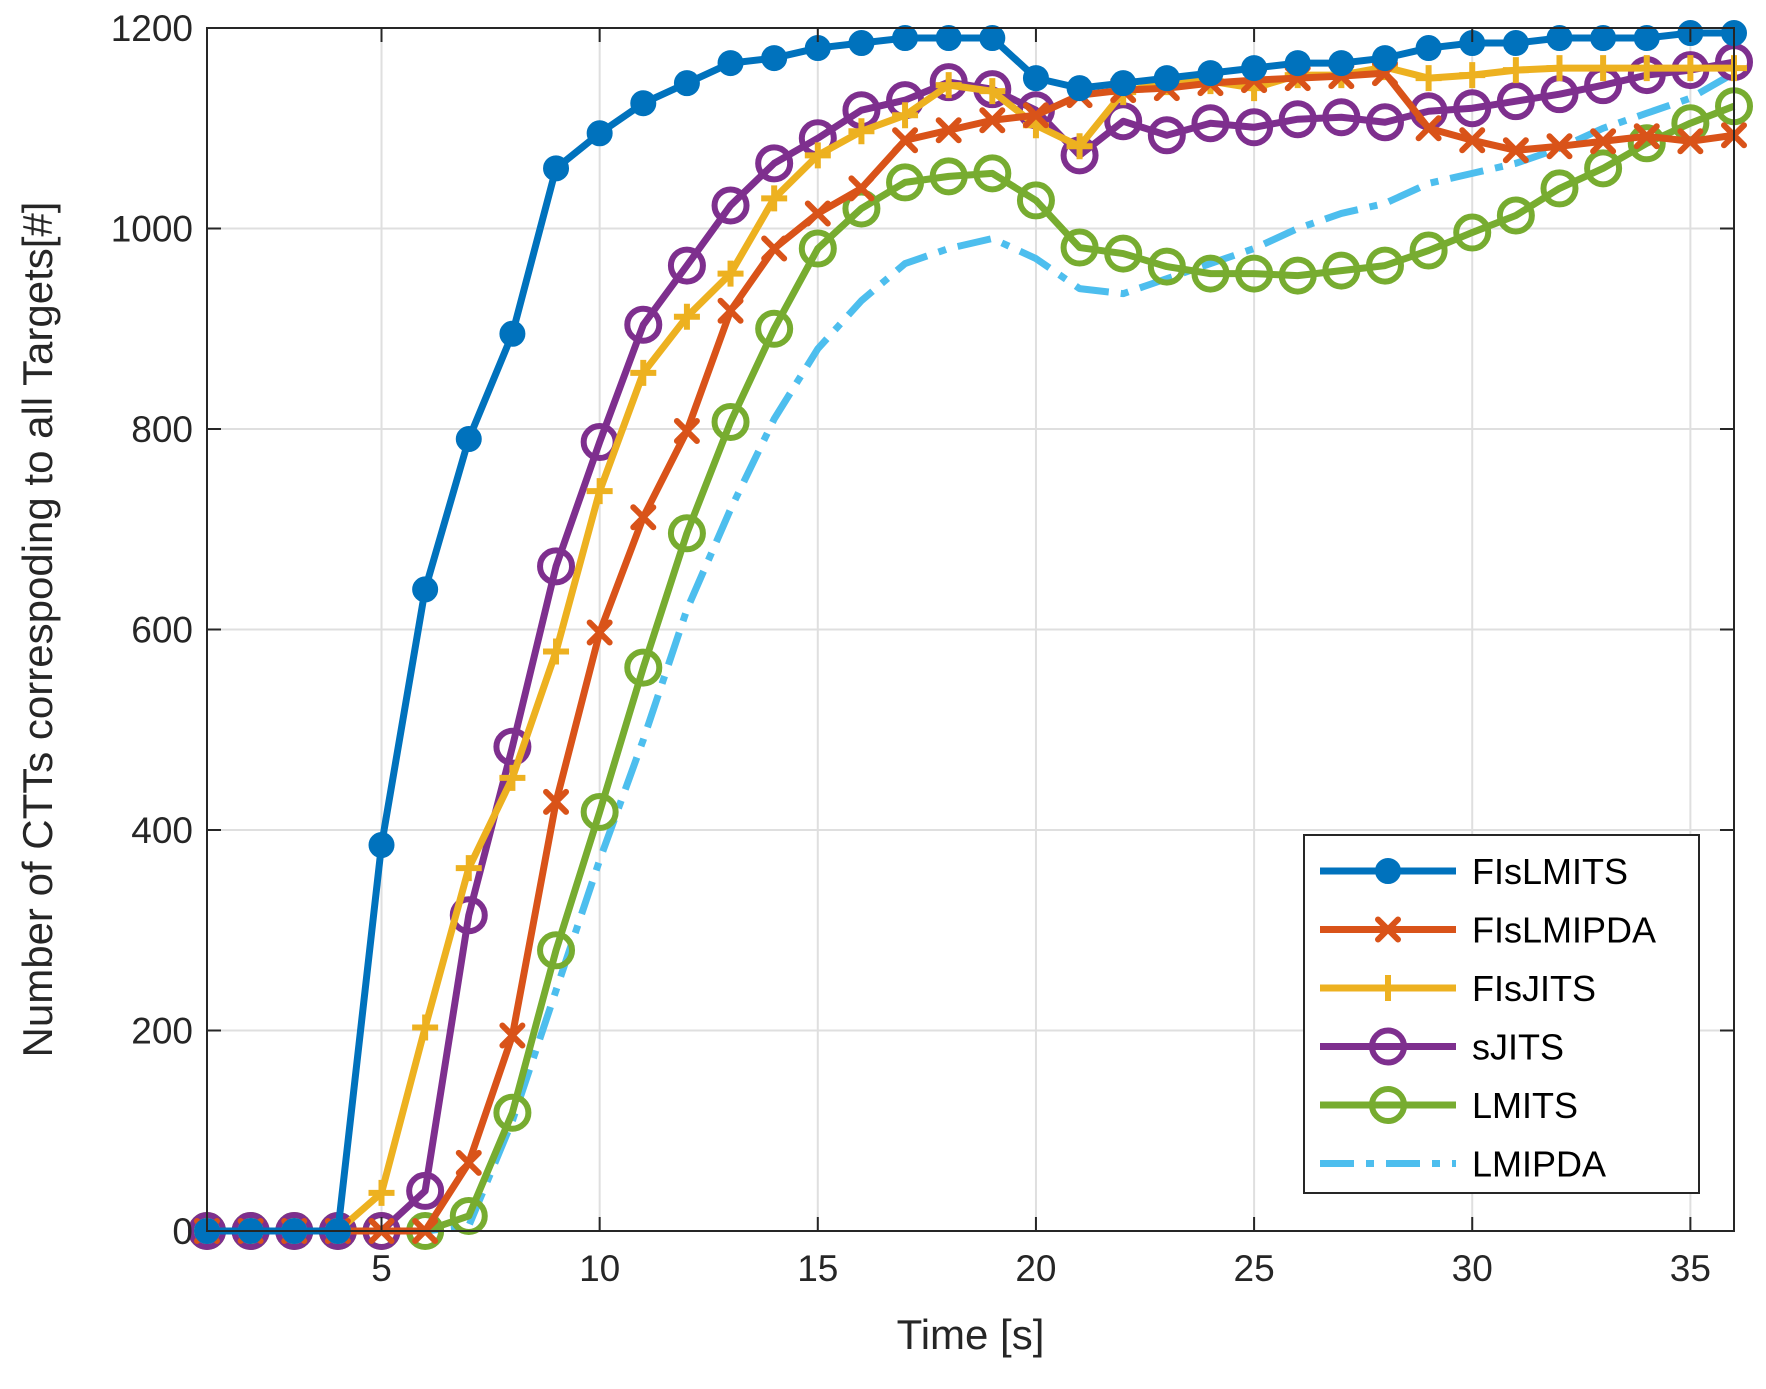  What do you see at coordinates (162, 830) in the screenshot?
I see `y-tick-label: 400` at bounding box center [162, 830].